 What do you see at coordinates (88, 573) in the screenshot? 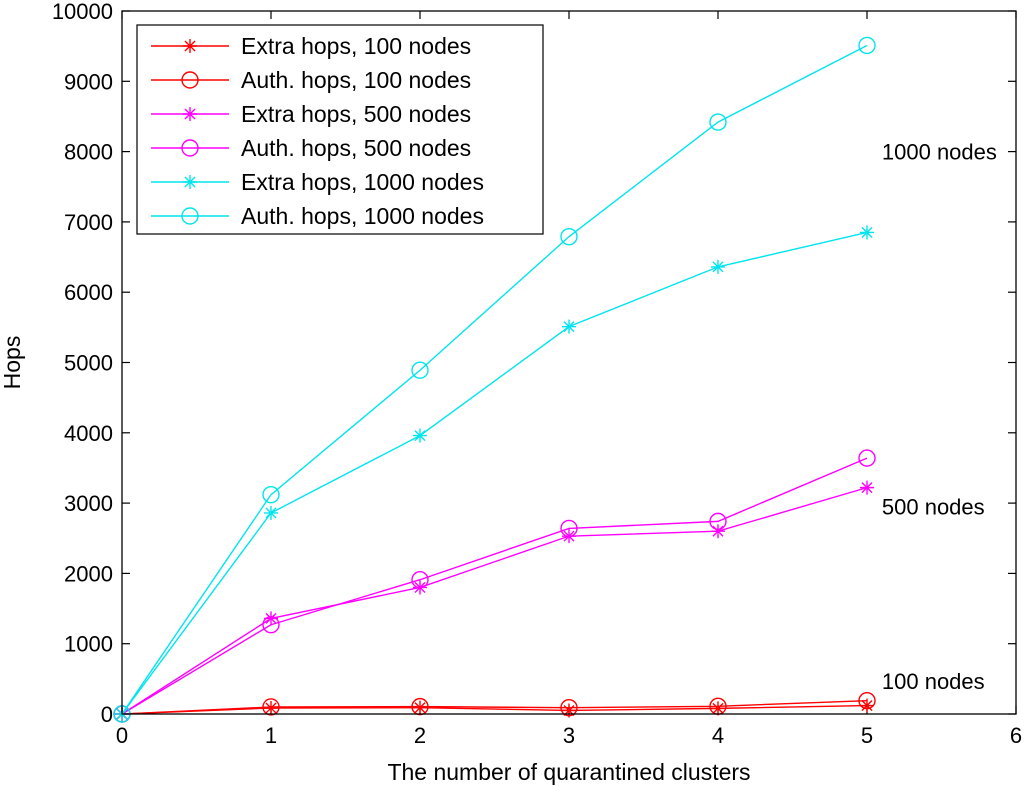
I see `y-tick-label: 2000` at bounding box center [88, 573].